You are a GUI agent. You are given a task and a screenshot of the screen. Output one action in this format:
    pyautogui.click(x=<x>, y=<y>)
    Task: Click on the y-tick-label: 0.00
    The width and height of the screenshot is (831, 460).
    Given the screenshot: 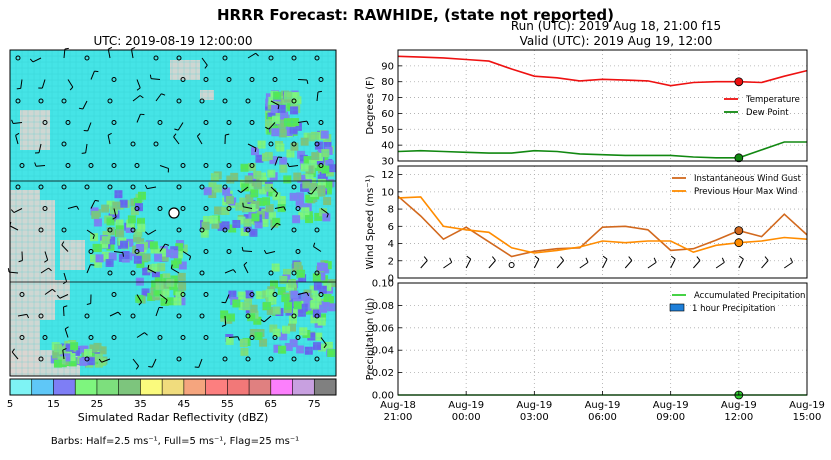 What is the action you would take?
    pyautogui.click(x=383, y=396)
    